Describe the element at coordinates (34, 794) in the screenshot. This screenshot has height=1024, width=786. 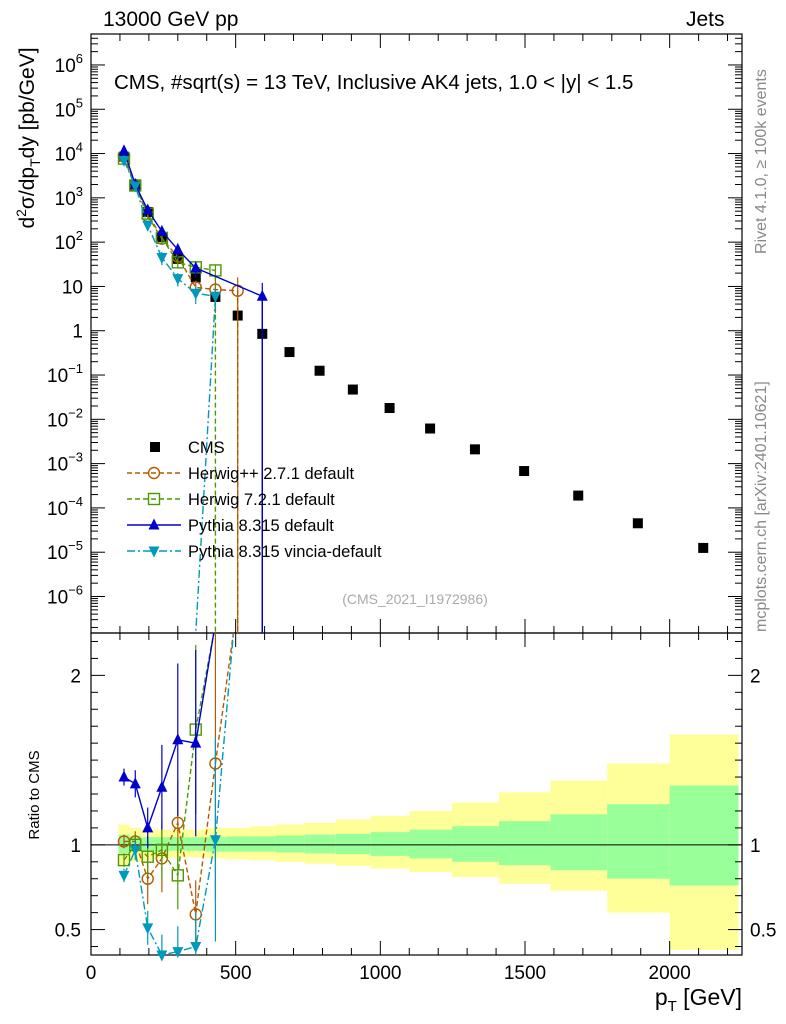
I see `ratio-y-label: Ratio to CMS` at that location.